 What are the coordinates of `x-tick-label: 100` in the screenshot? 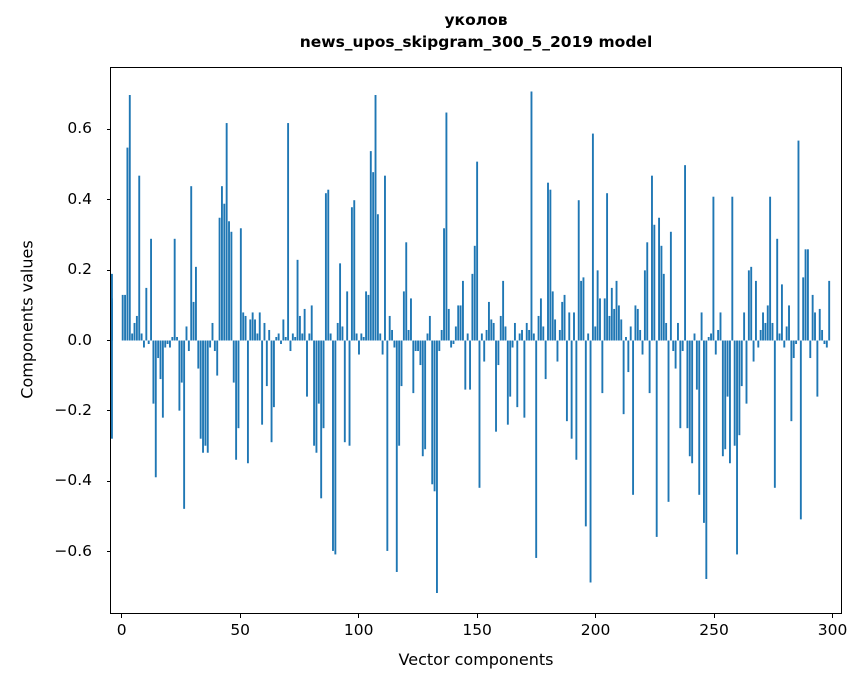 It's located at (358, 630).